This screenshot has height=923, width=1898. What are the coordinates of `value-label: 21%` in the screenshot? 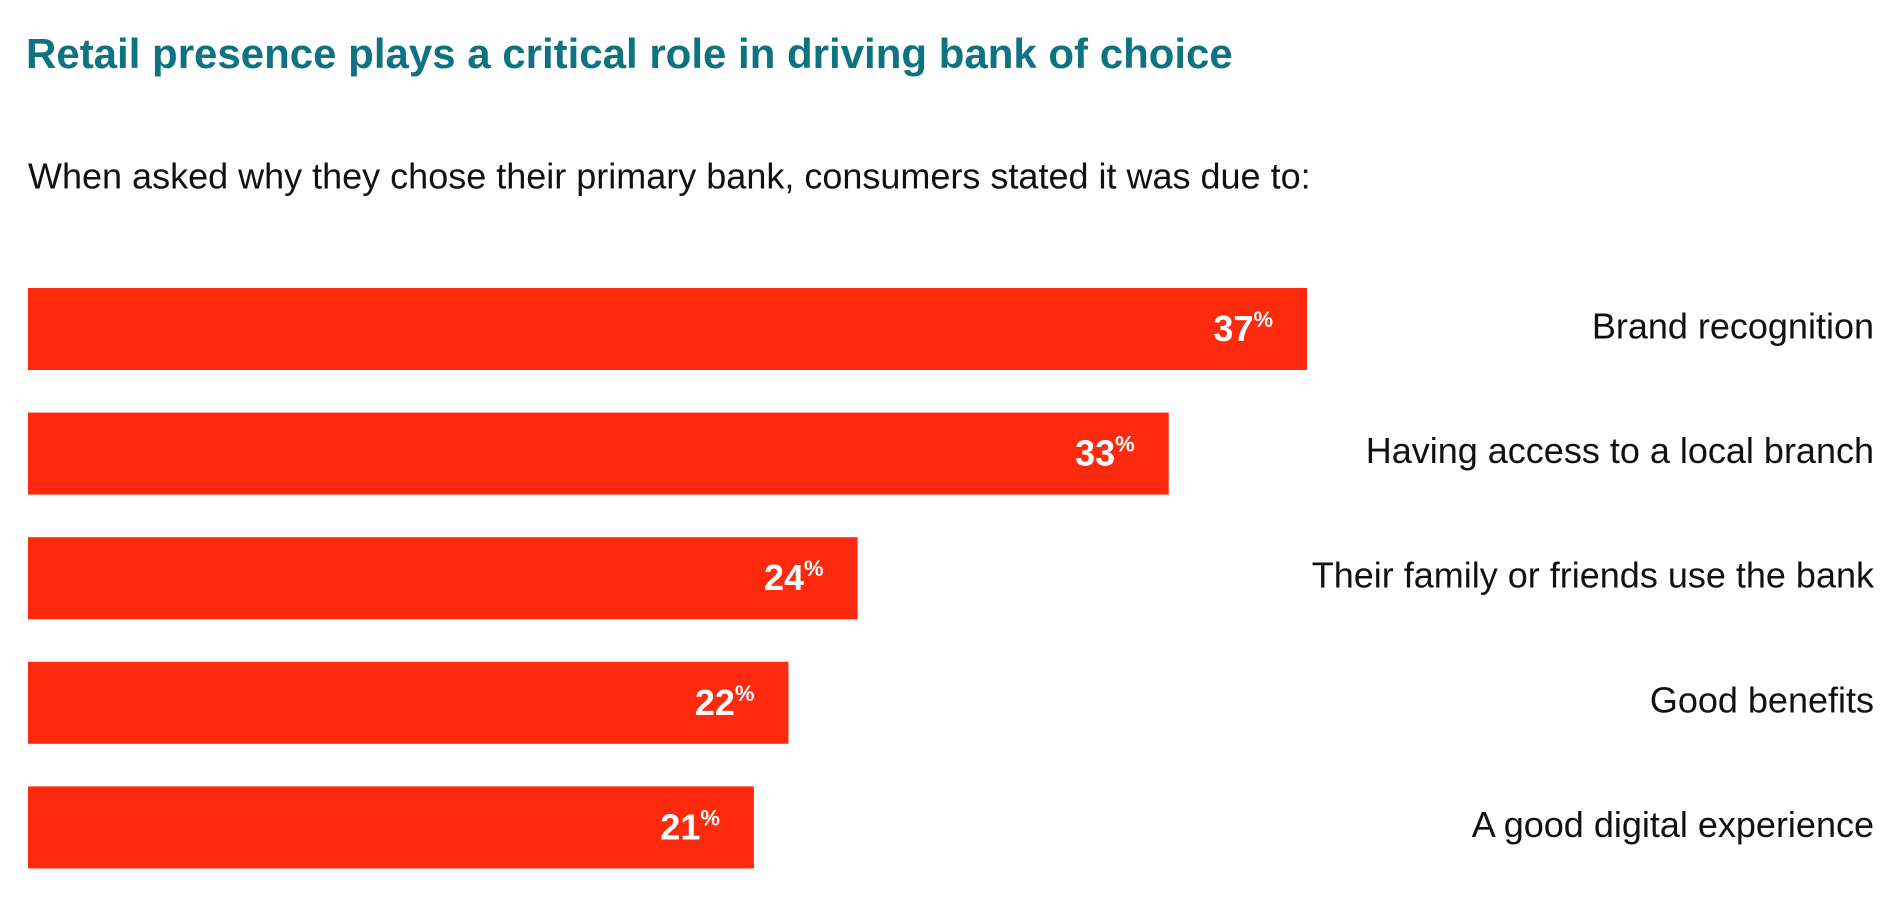 It's located at (690, 826).